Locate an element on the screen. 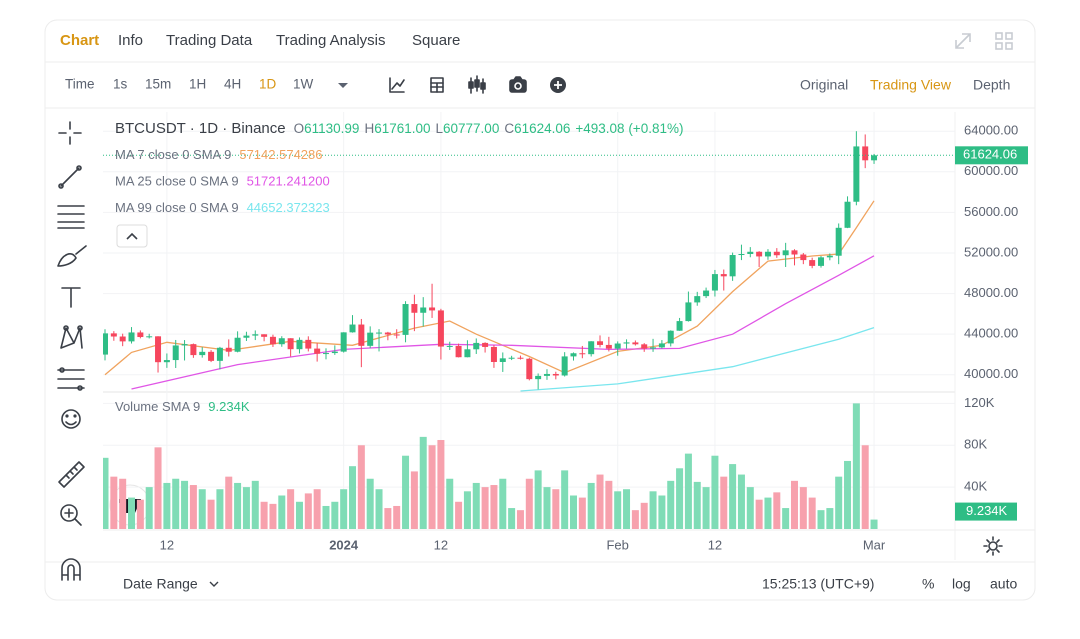 The height and width of the screenshot is (639, 1080). scale-option: % is located at coordinates (928, 584).